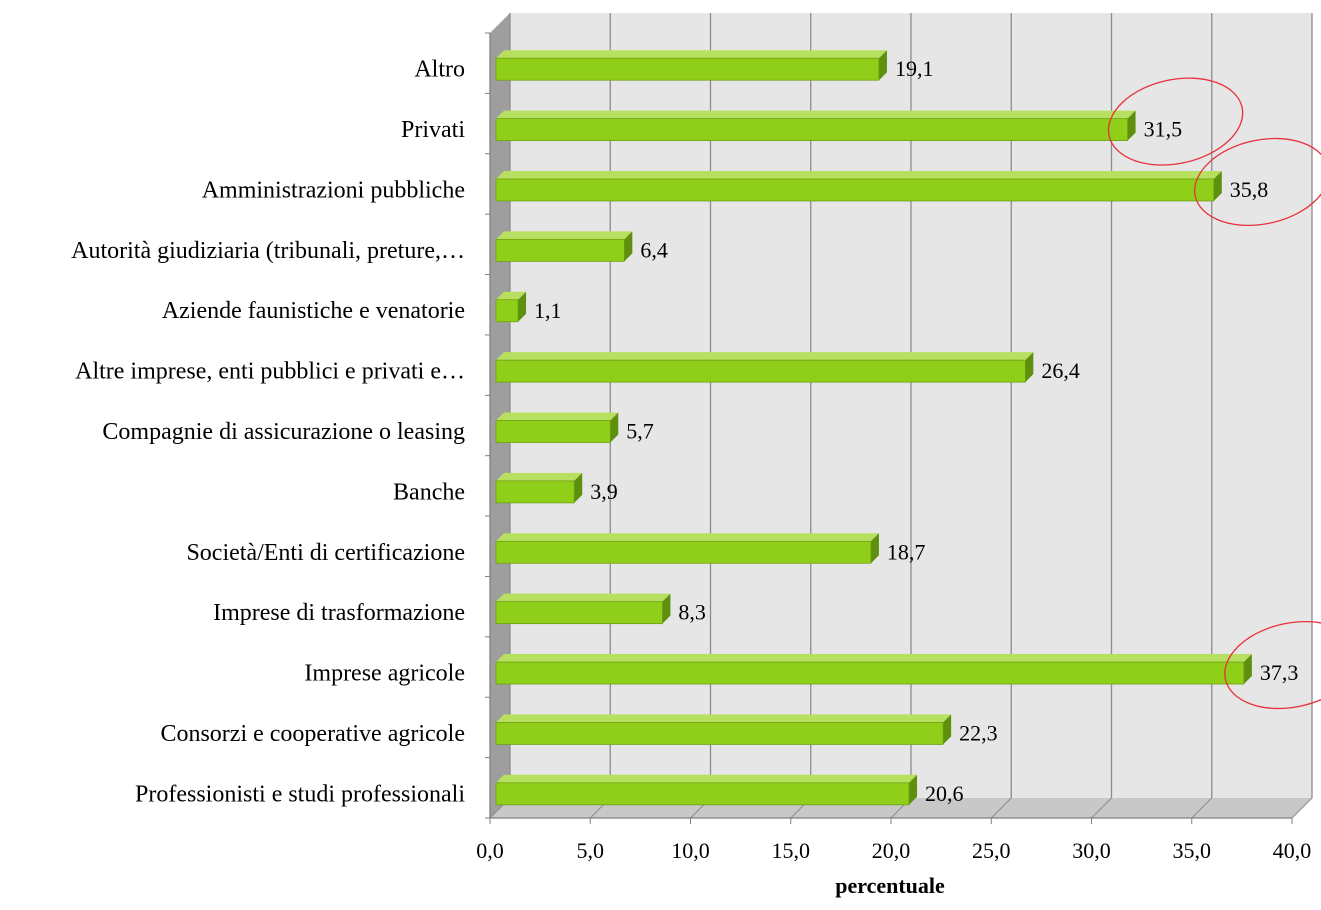 This screenshot has height=910, width=1321. What do you see at coordinates (991, 850) in the screenshot?
I see `x-tick-label: 25,0` at bounding box center [991, 850].